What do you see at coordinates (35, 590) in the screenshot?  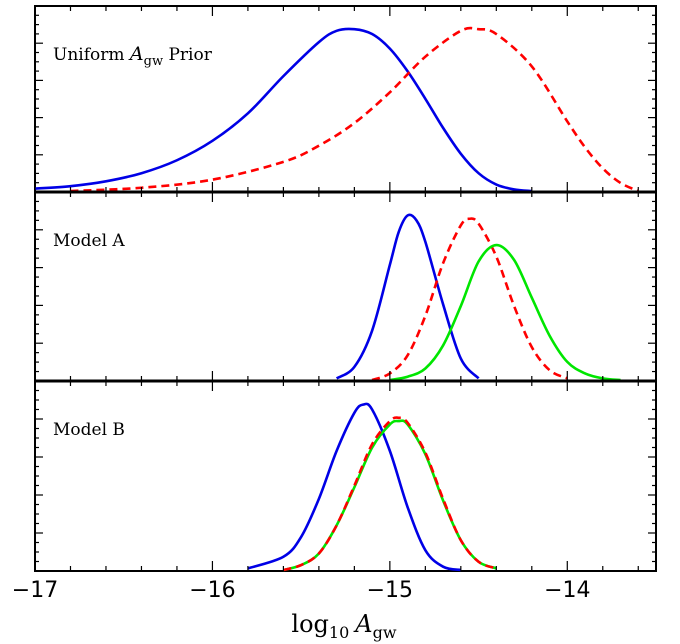 I see `x-tick-label: −17` at bounding box center [35, 590].